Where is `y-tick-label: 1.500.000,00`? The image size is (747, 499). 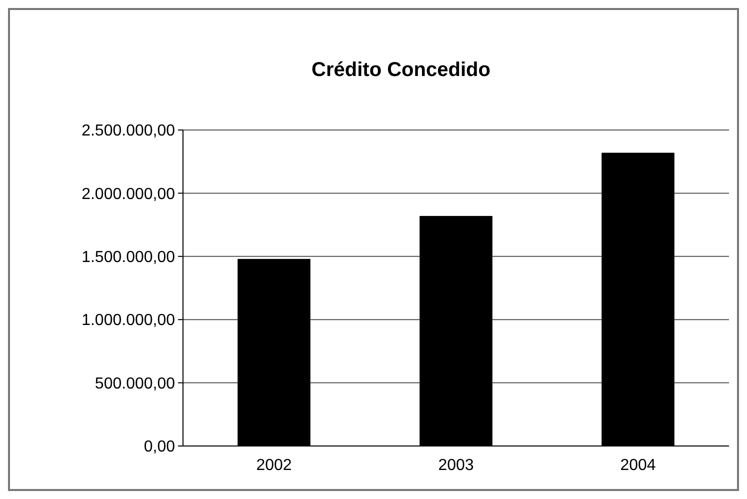 y-tick-label: 1.500.000,00 is located at coordinates (129, 257).